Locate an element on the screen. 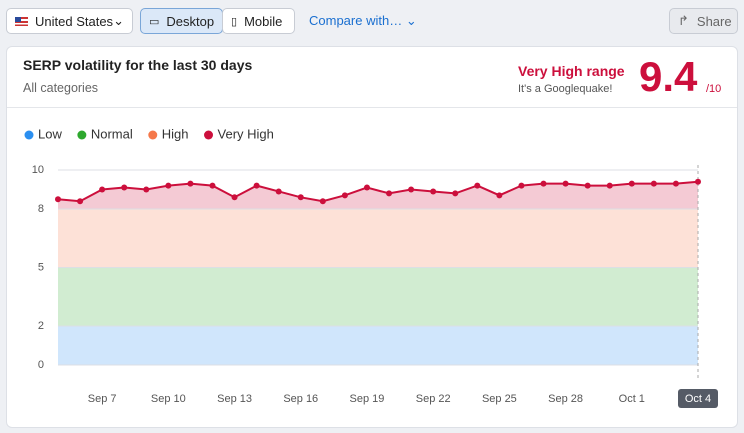 This screenshot has width=744, height=433. score: 9.4 is located at coordinates (668, 76).